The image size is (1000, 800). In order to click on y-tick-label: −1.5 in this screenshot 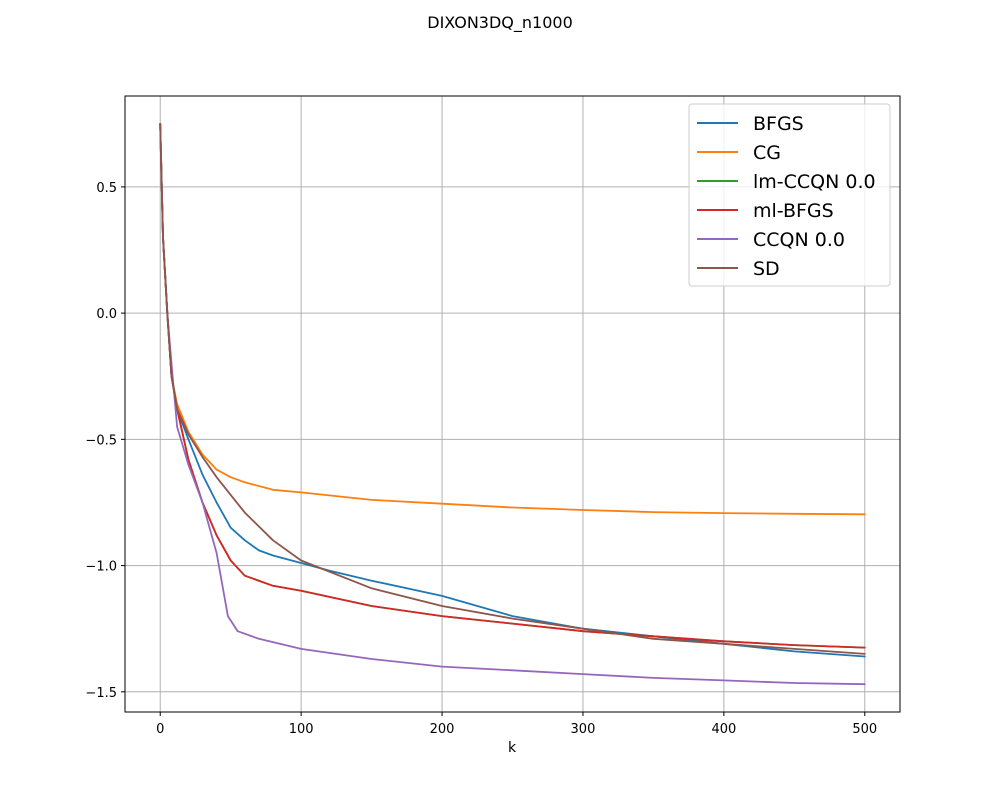, I will do `click(101, 693)`.